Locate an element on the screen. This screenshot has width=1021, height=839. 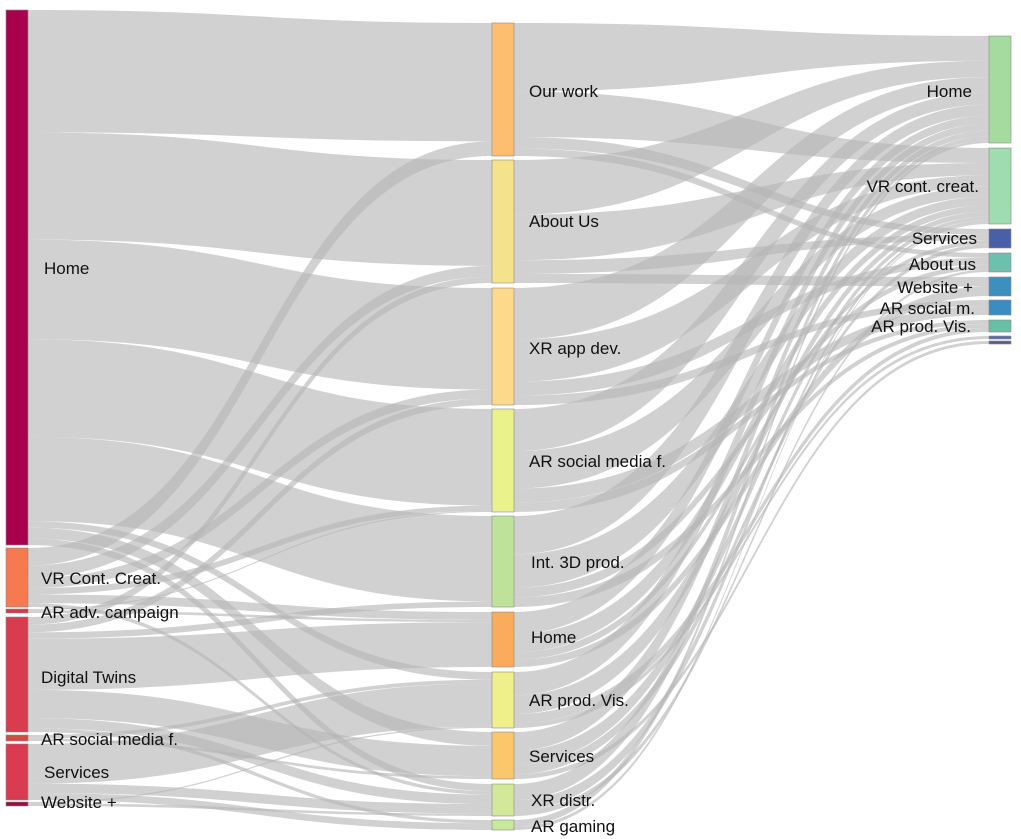
node-s_vrcc is located at coordinates (17, 577).